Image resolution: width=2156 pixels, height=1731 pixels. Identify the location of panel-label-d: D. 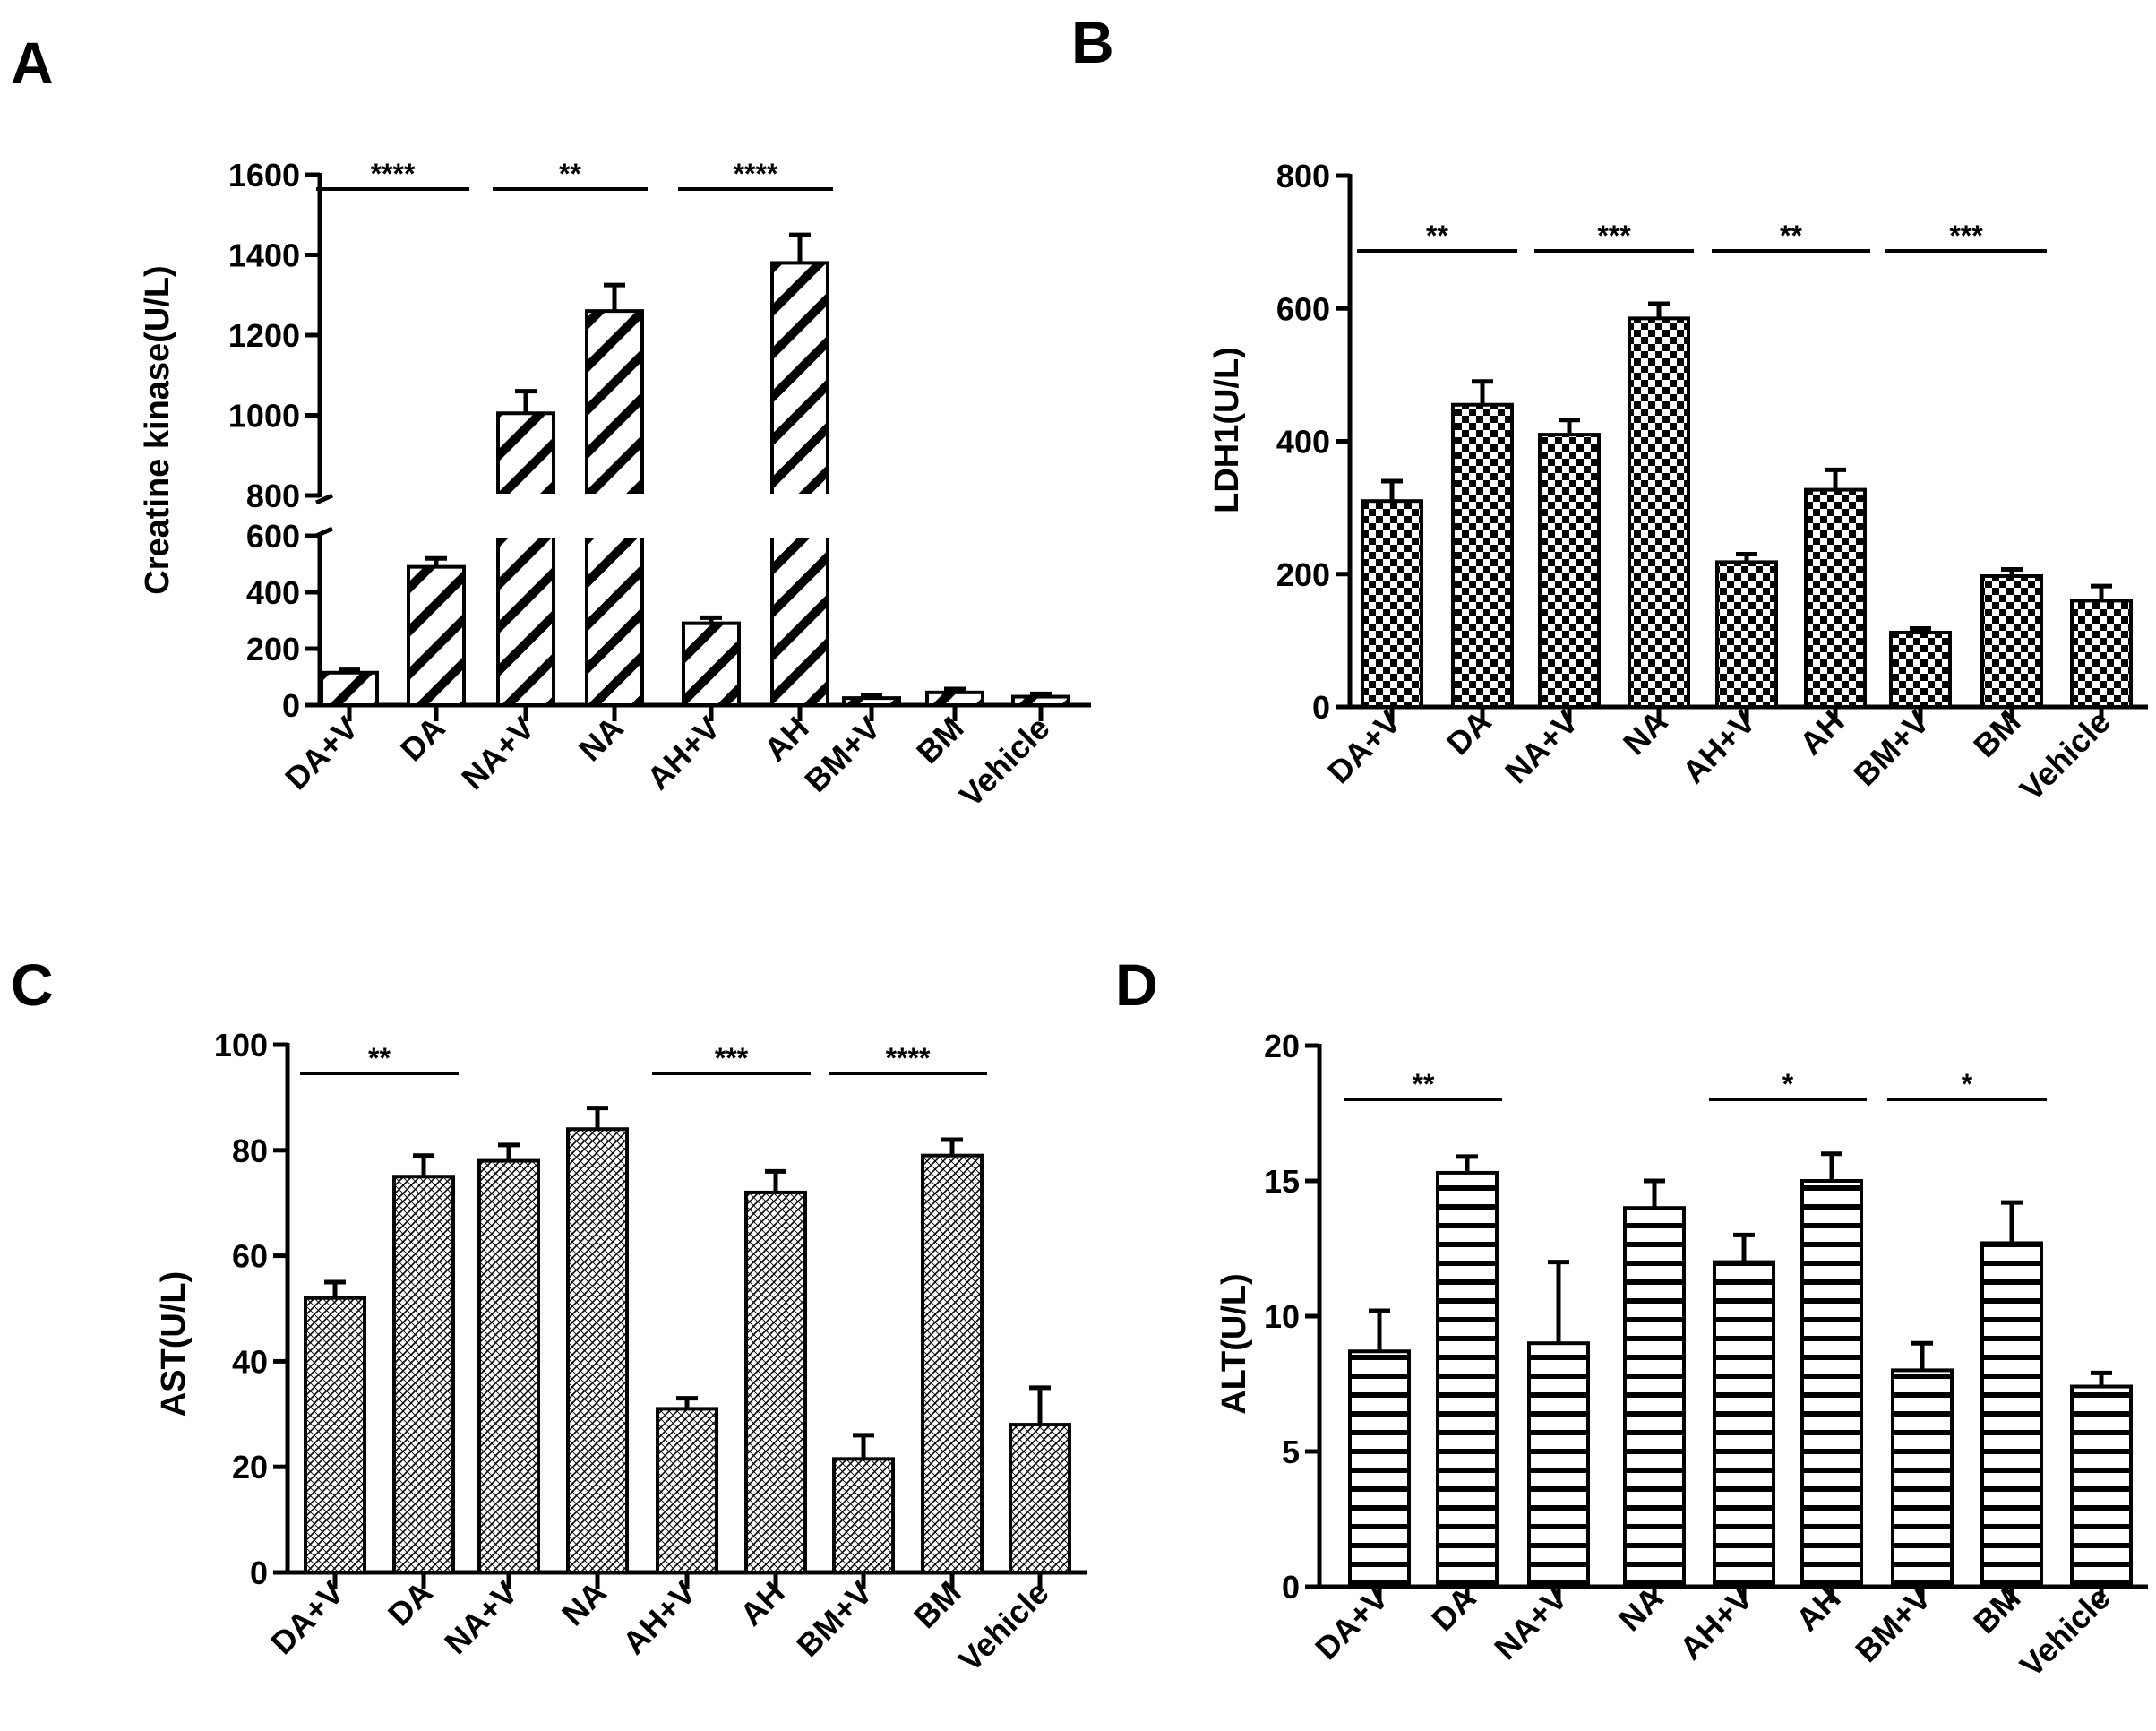
(1136, 985).